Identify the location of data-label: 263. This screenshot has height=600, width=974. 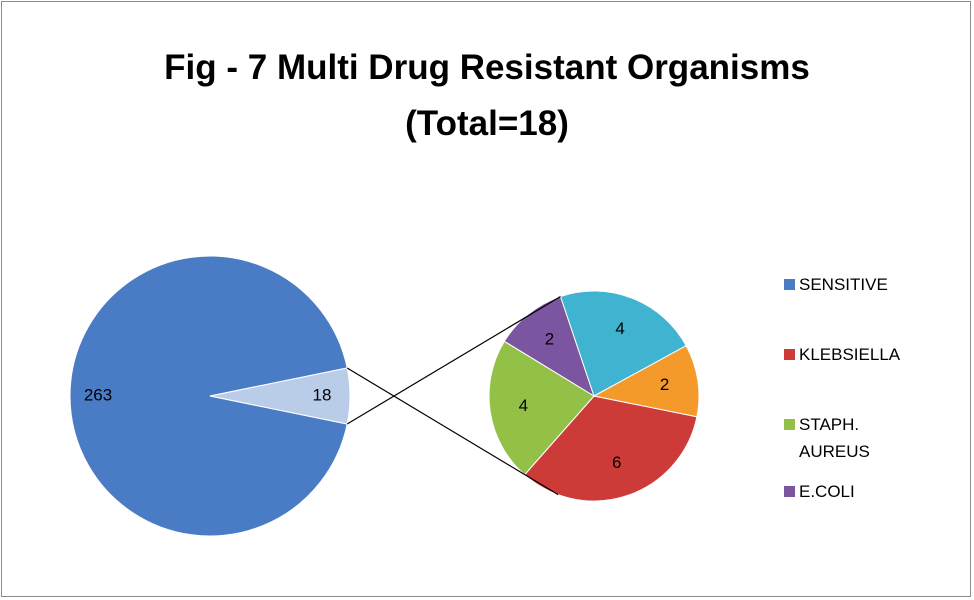
(98, 394).